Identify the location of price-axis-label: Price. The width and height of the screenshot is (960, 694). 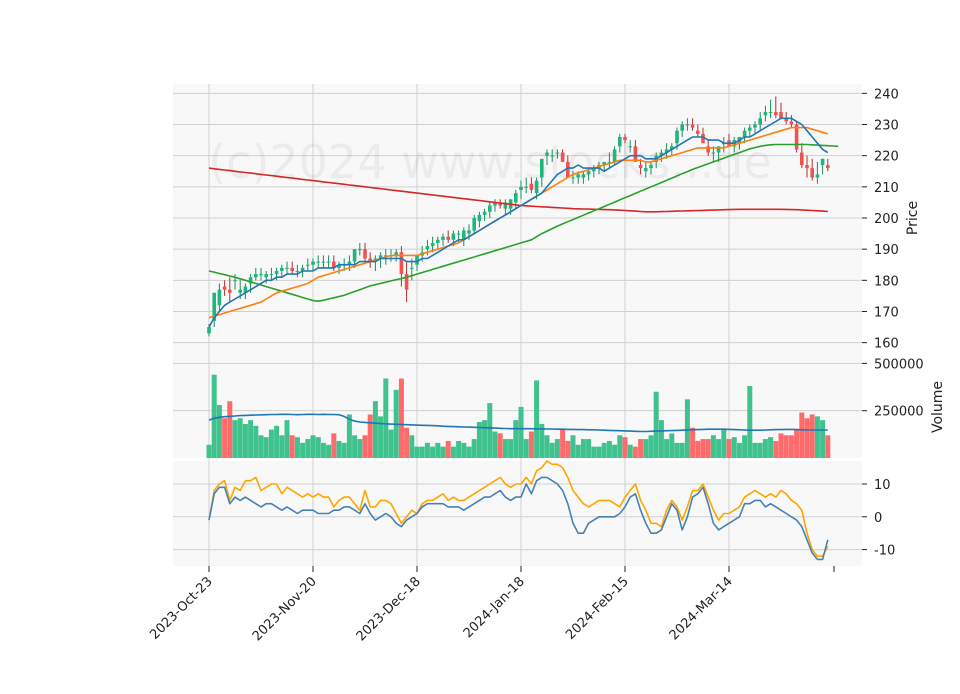
(913, 218).